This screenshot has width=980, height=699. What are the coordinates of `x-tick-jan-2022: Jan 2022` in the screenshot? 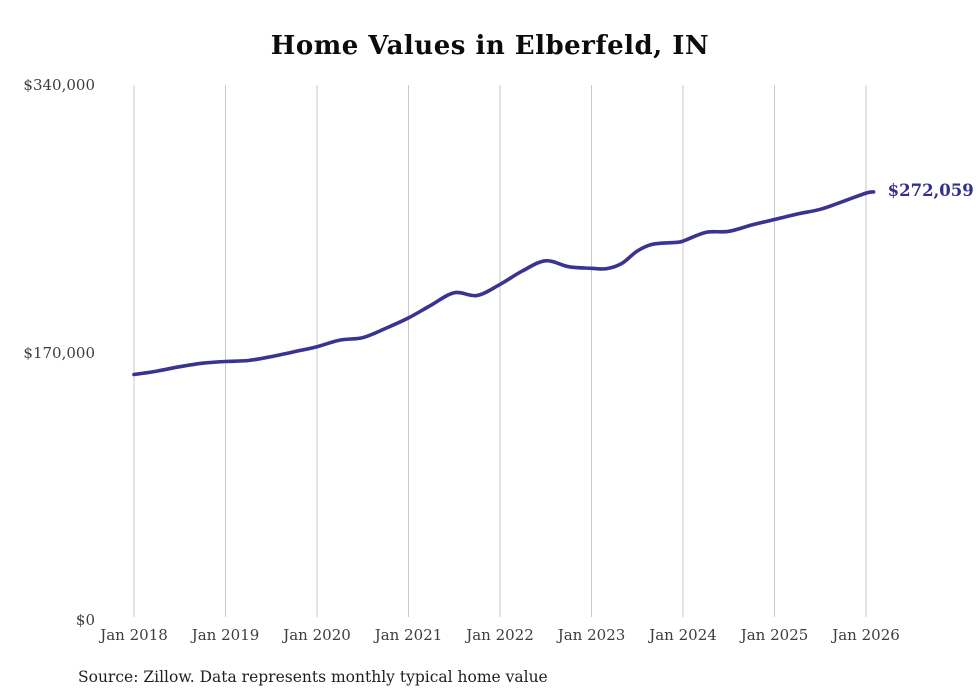 It's located at (500, 635).